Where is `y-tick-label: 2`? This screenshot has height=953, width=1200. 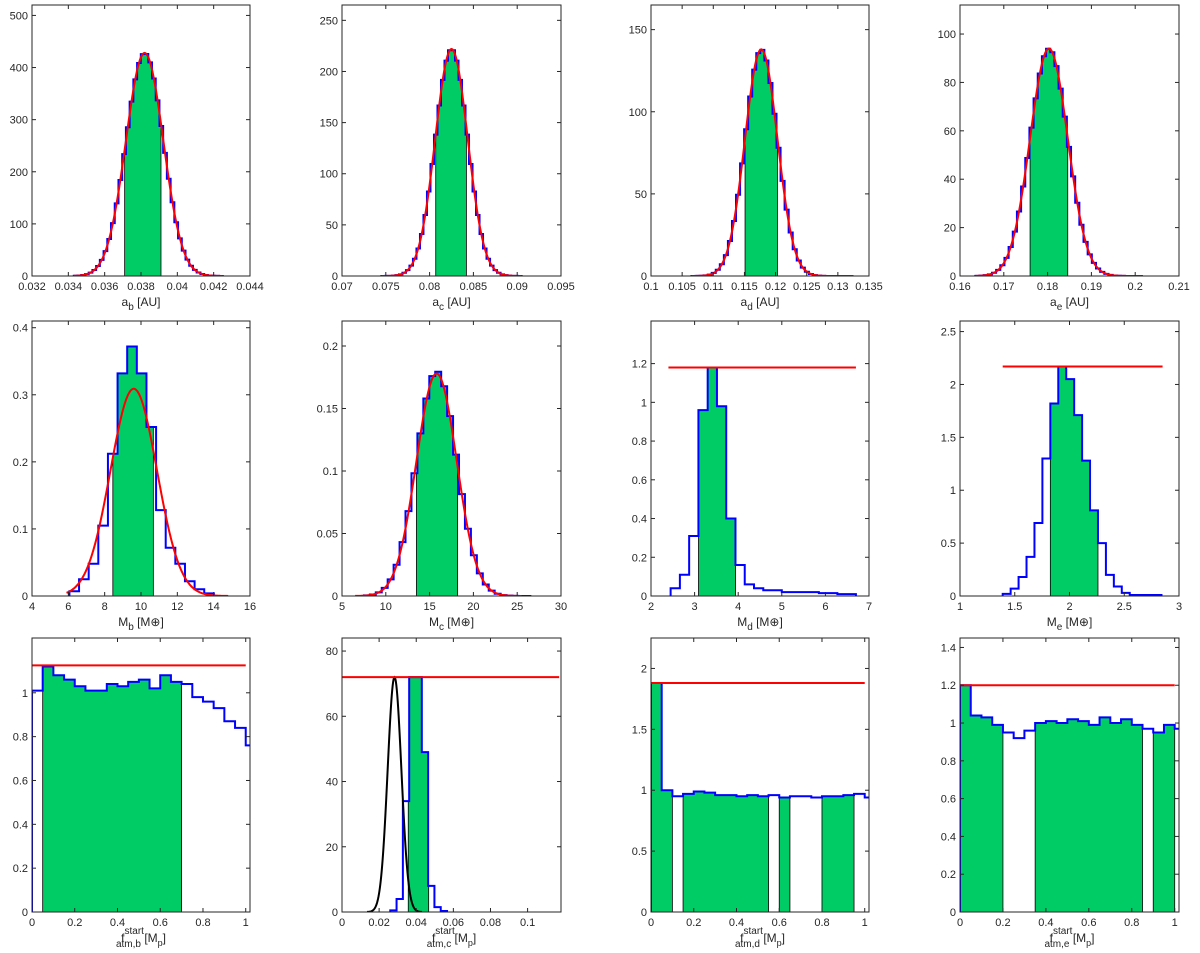 y-tick-label: 2 is located at coordinates (644, 669).